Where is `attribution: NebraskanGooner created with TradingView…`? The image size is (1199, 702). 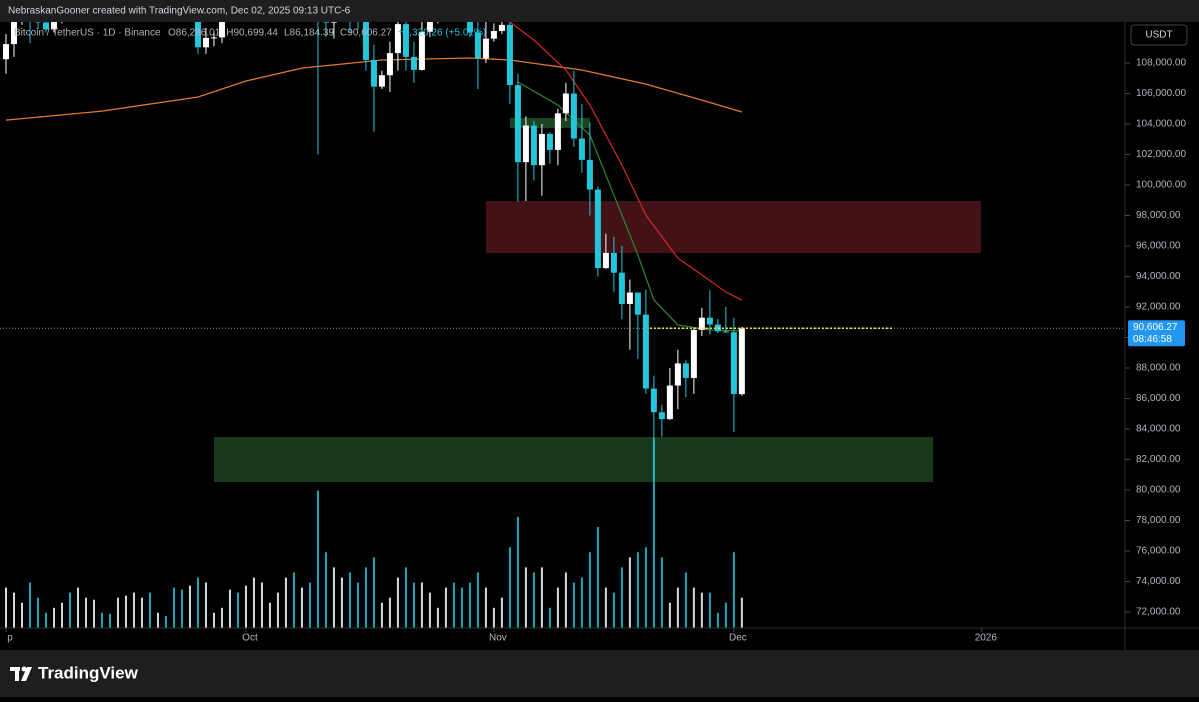 attribution: NebraskanGooner created with TradingView… is located at coordinates (179, 11).